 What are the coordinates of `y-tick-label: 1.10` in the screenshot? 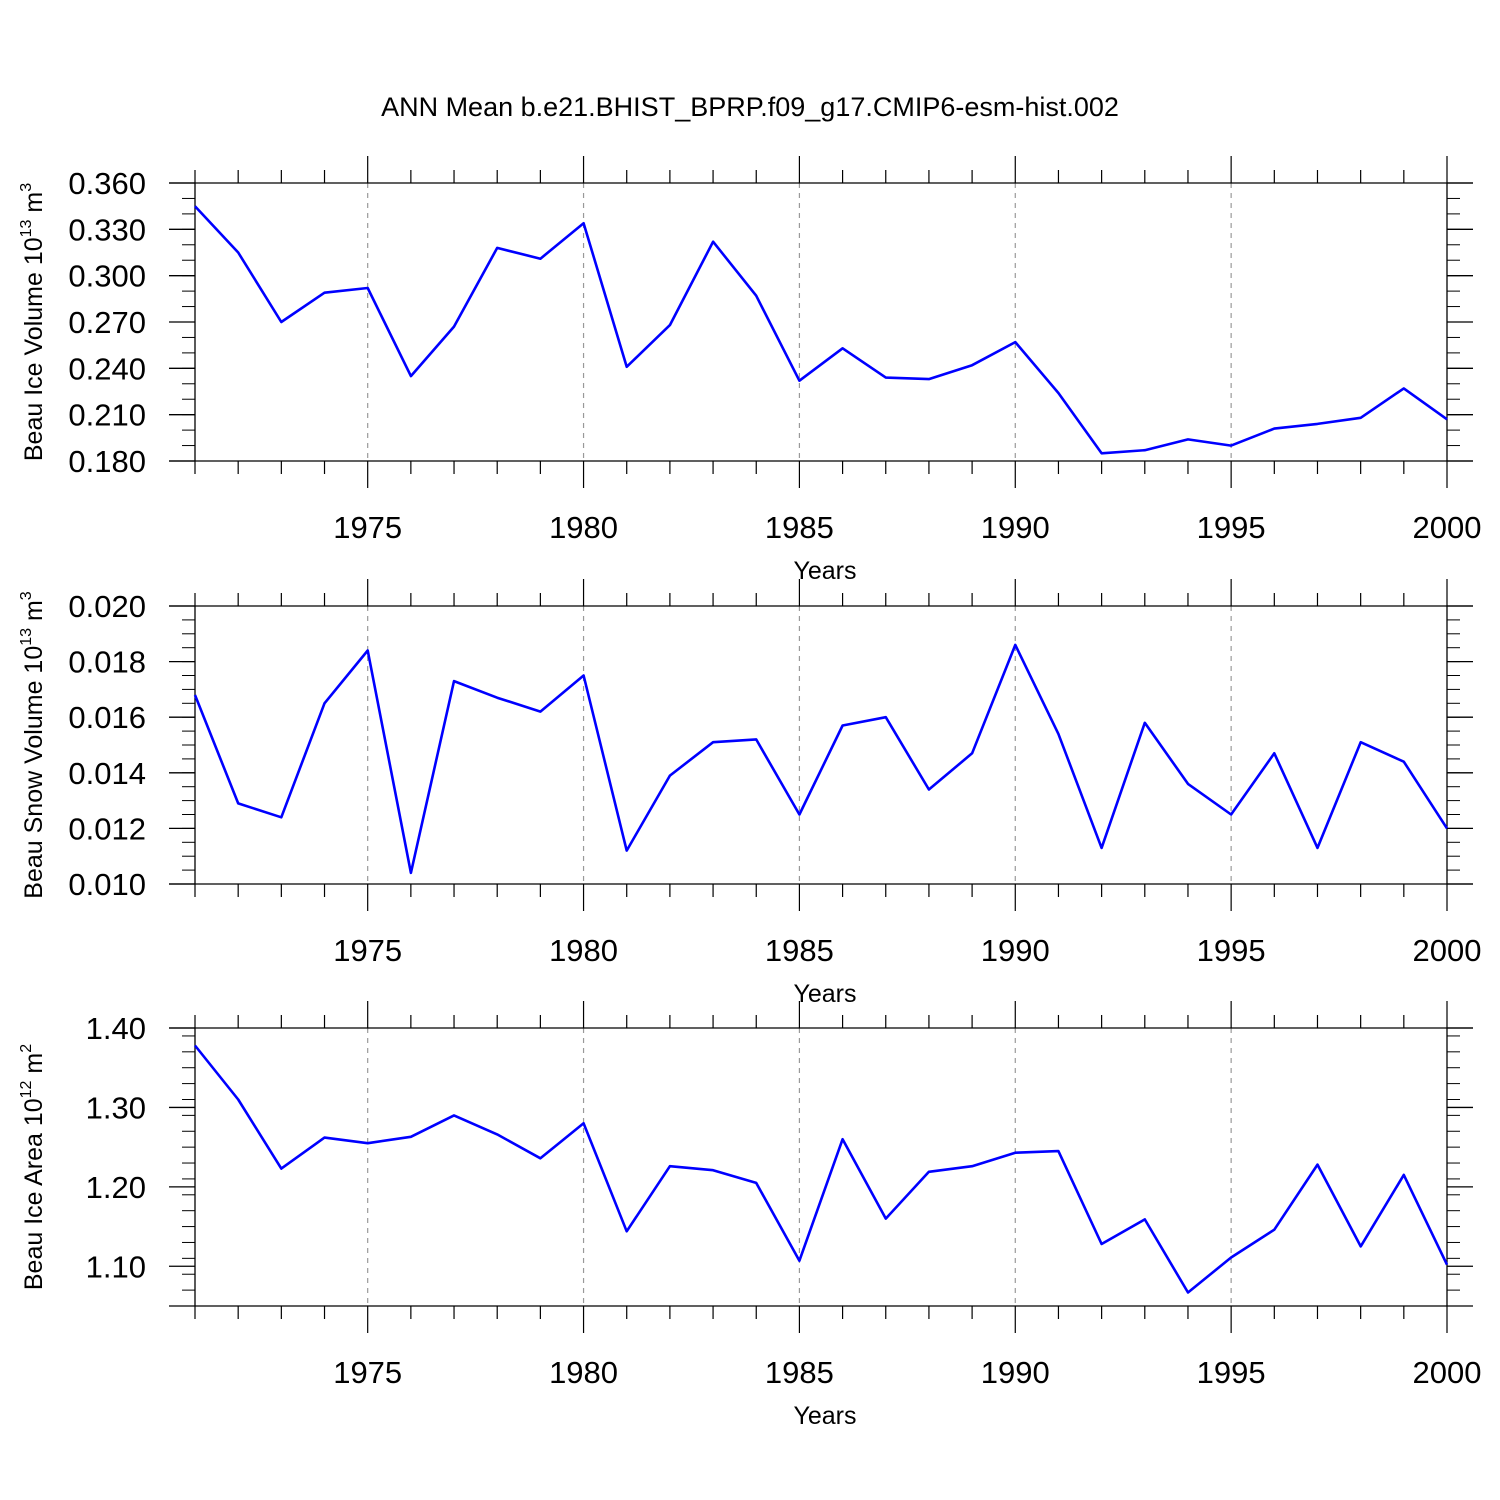 It's located at (116, 1266).